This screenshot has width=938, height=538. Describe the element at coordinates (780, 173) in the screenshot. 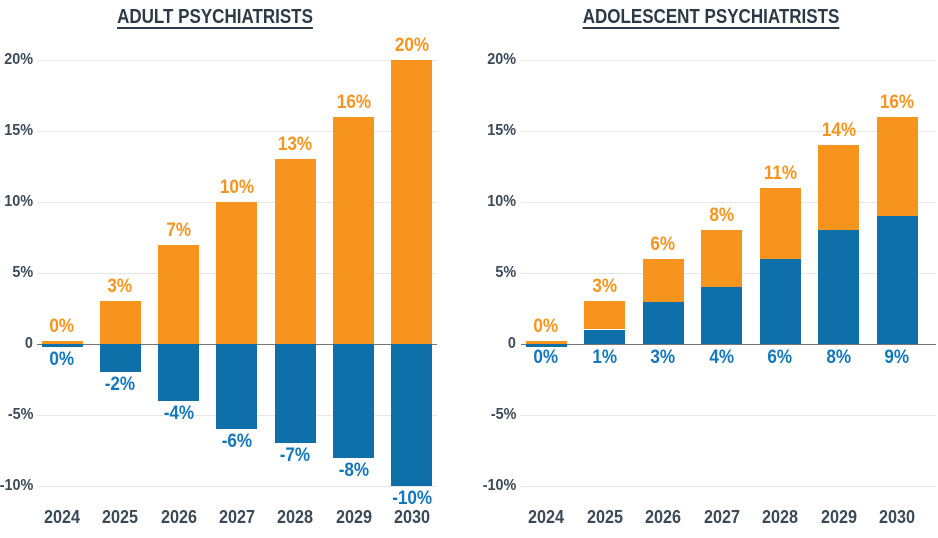

I see `orange-bar-label-2028-text: 11%` at that location.